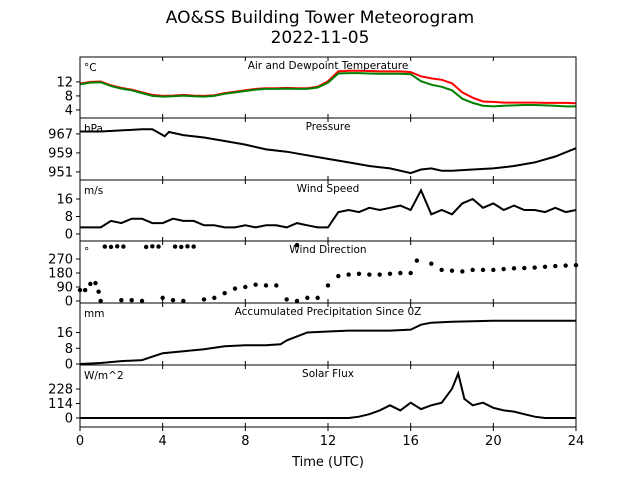 The image size is (640, 480). Describe the element at coordinates (93, 191) in the screenshot. I see `panel-unit-label: m/s` at that location.